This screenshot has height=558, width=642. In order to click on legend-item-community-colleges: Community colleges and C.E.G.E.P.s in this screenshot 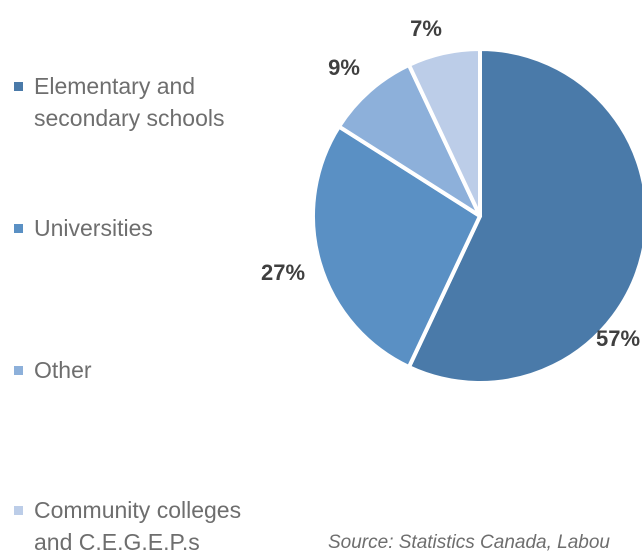, I will do `click(154, 526)`.